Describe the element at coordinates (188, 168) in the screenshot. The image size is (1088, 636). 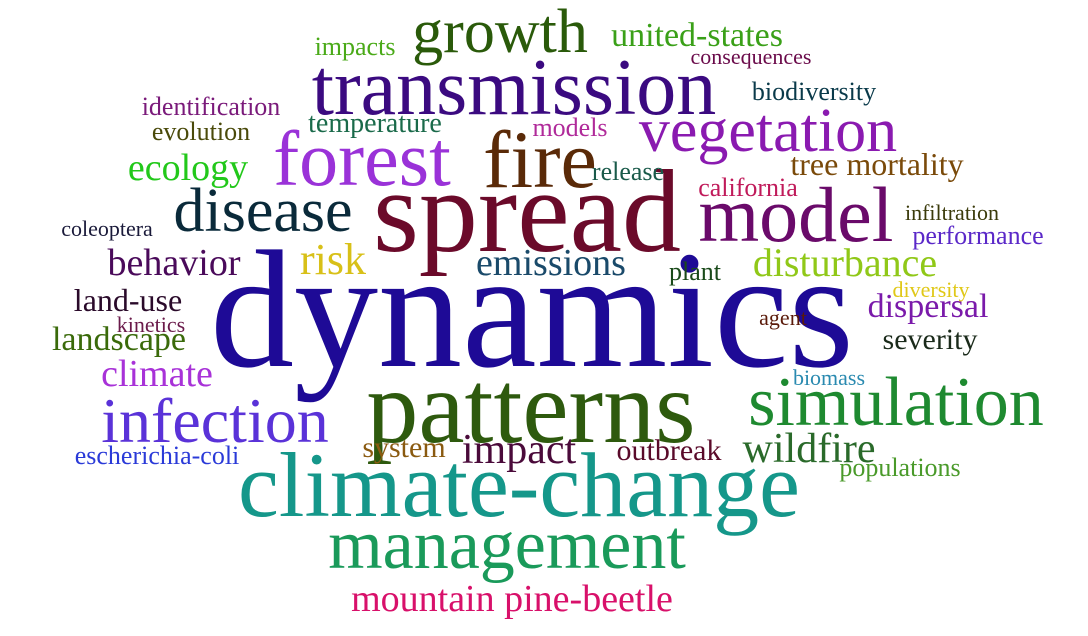
I see `word-ecology: ecology` at that location.